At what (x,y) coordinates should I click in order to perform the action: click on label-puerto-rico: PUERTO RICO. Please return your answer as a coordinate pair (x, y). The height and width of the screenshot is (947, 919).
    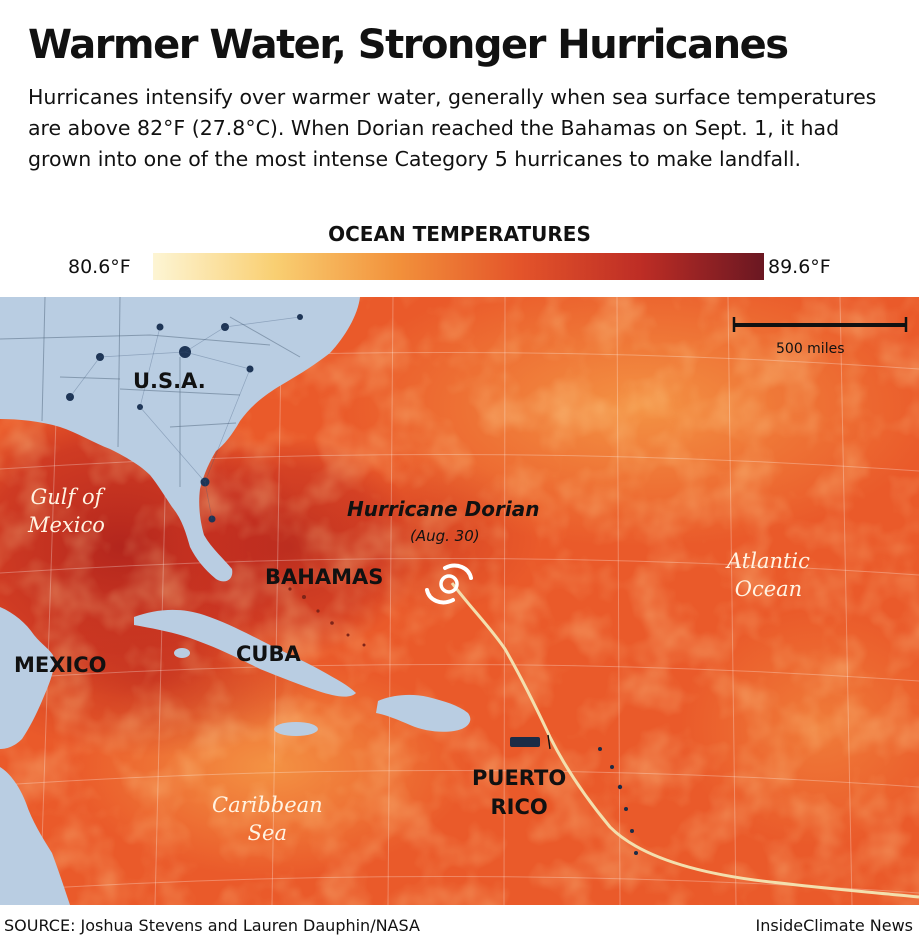
    Looking at the image, I should click on (519, 793).